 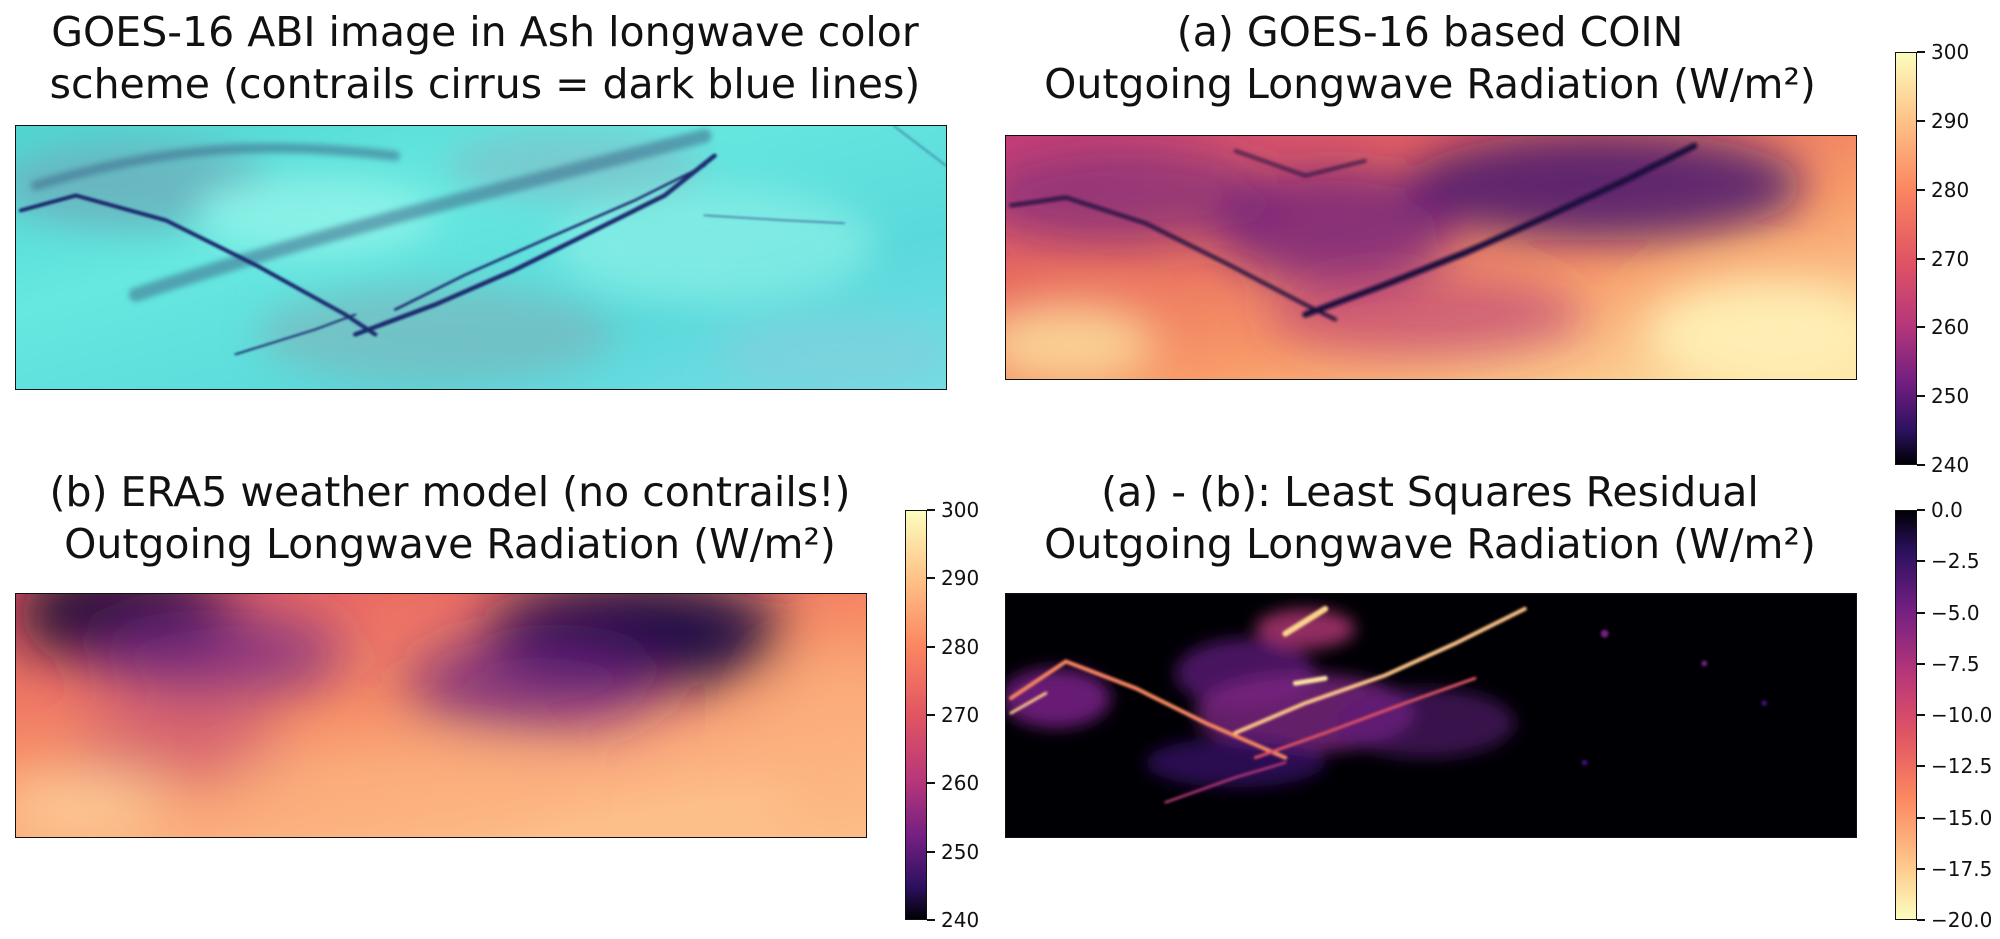 What do you see at coordinates (1955, 612) in the screenshot?
I see `residual-tick: −5.0` at bounding box center [1955, 612].